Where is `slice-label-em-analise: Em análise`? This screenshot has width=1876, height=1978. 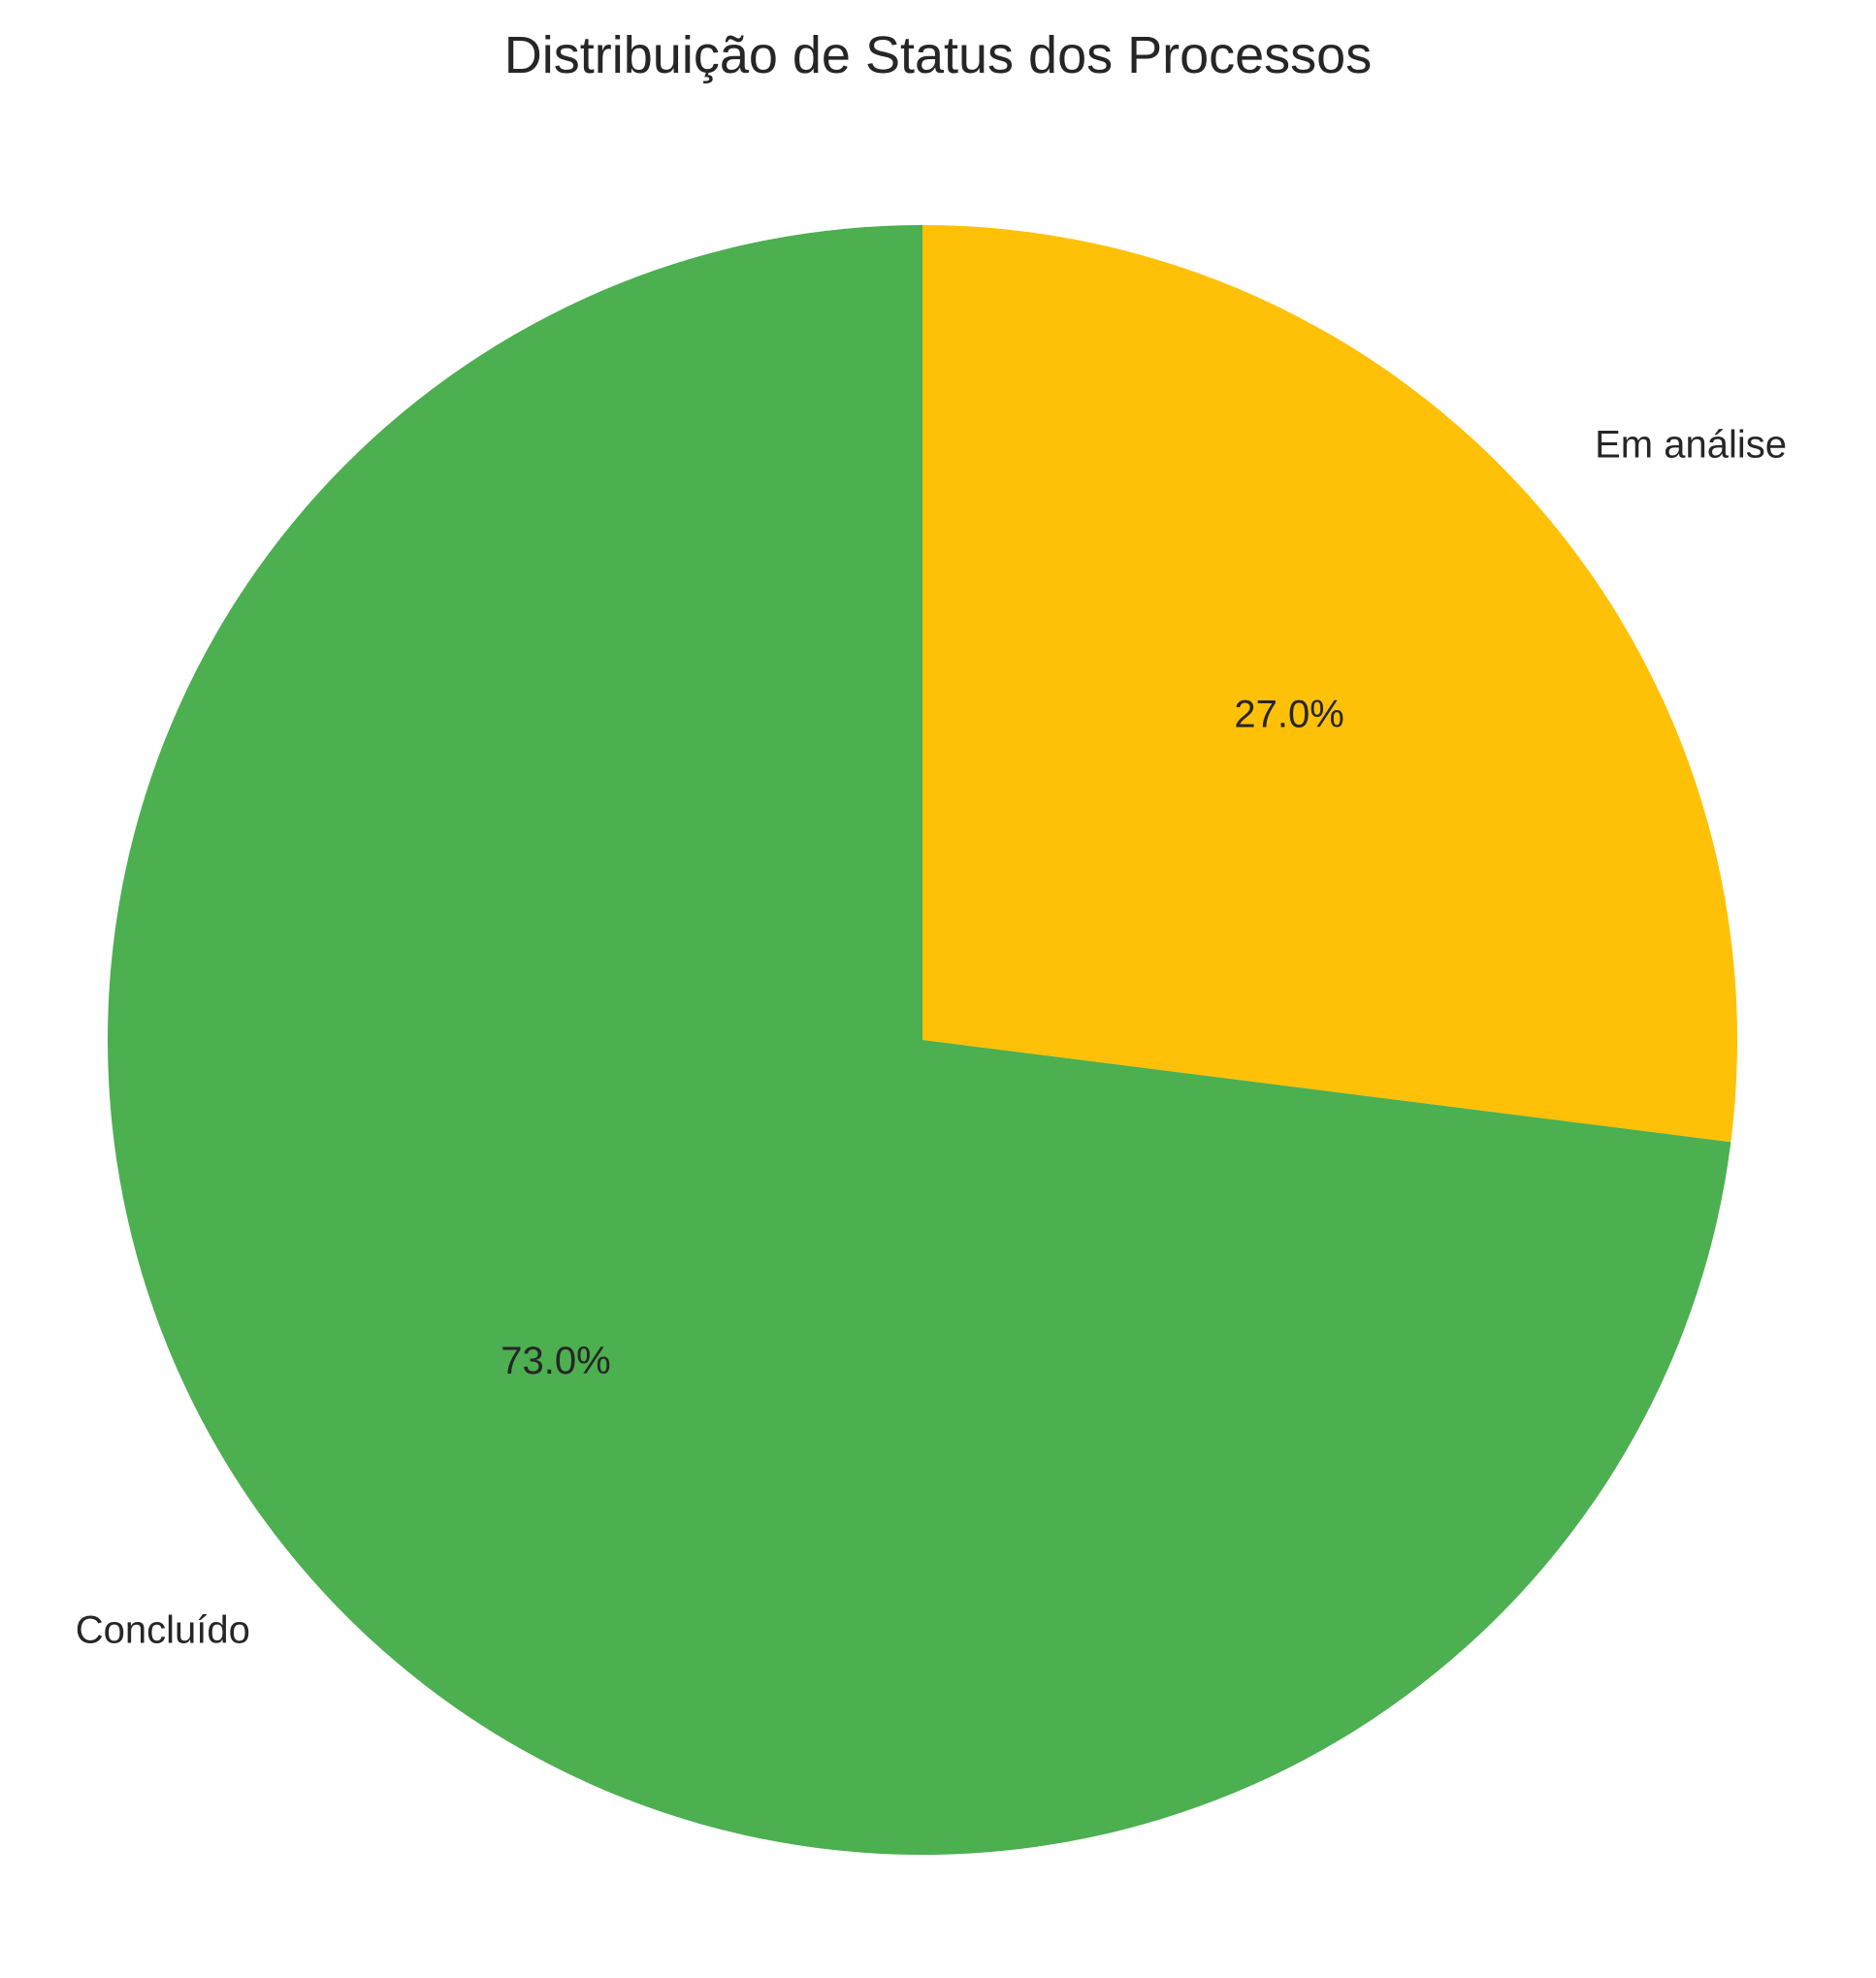 slice-label-em-analise: Em análise is located at coordinates (1691, 445).